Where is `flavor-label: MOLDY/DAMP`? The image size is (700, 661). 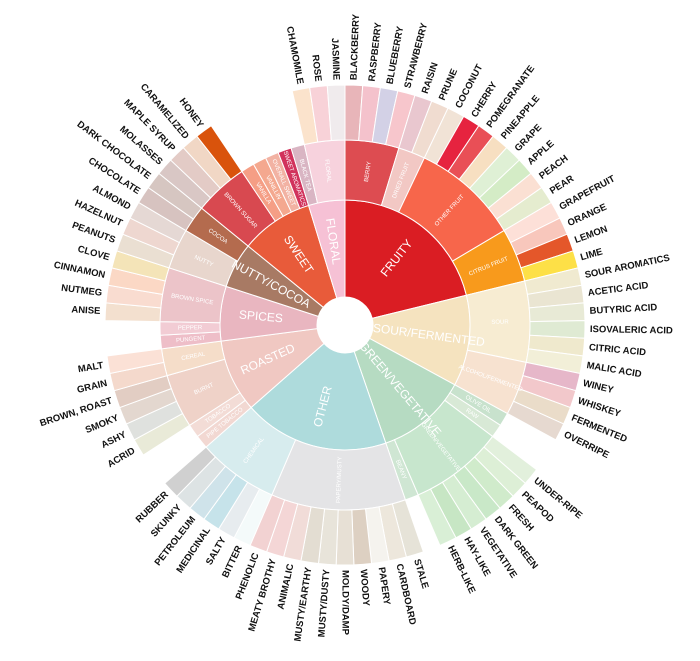 flavor-label: MOLDY/DAMP is located at coordinates (344, 603).